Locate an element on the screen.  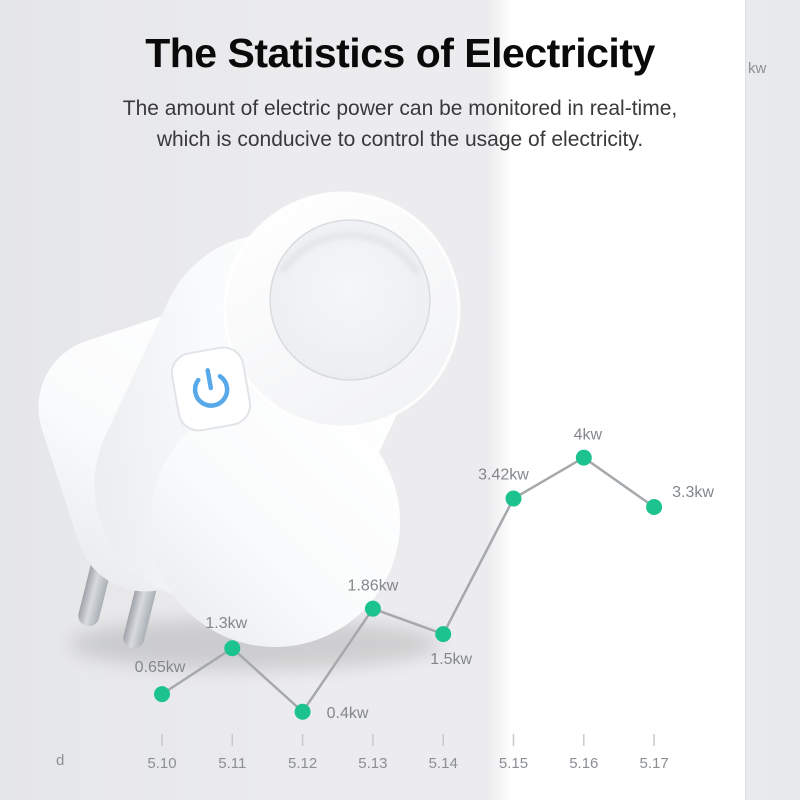
x-tick-label: 5.14 is located at coordinates (443, 763).